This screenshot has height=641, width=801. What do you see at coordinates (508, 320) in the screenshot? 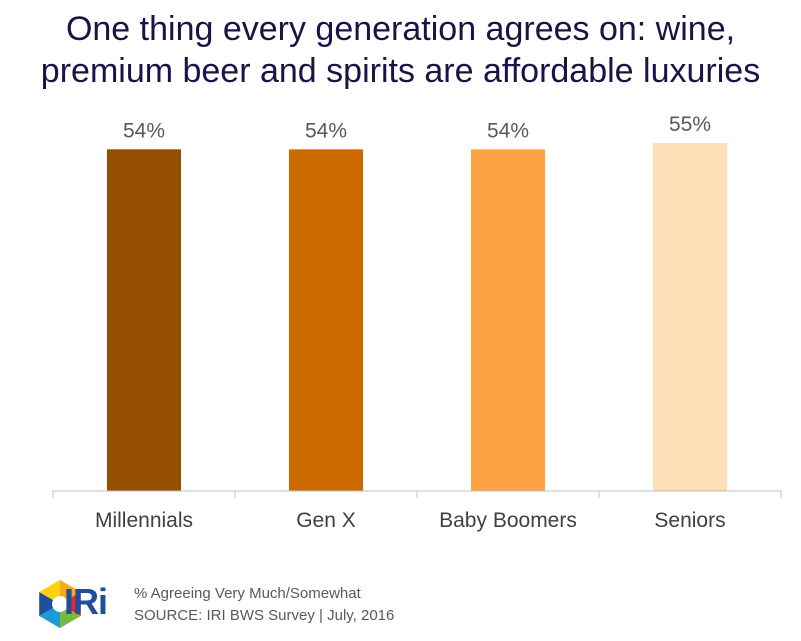
I see `bar-baby-boomers` at bounding box center [508, 320].